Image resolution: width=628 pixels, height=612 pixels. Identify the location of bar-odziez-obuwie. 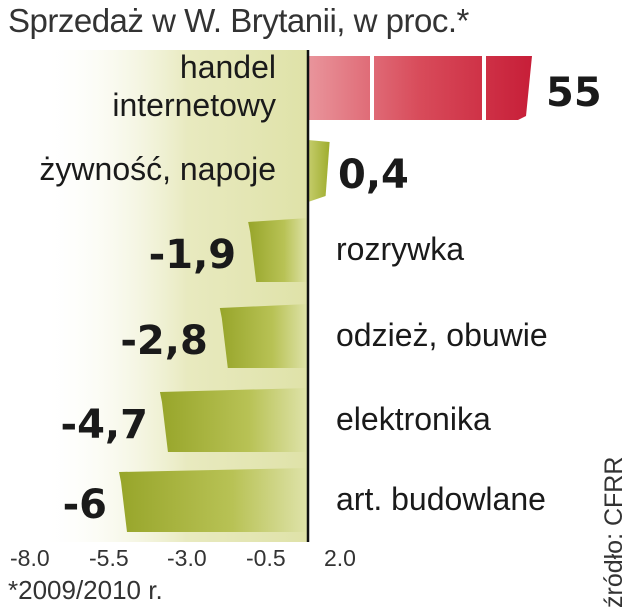
(263, 336).